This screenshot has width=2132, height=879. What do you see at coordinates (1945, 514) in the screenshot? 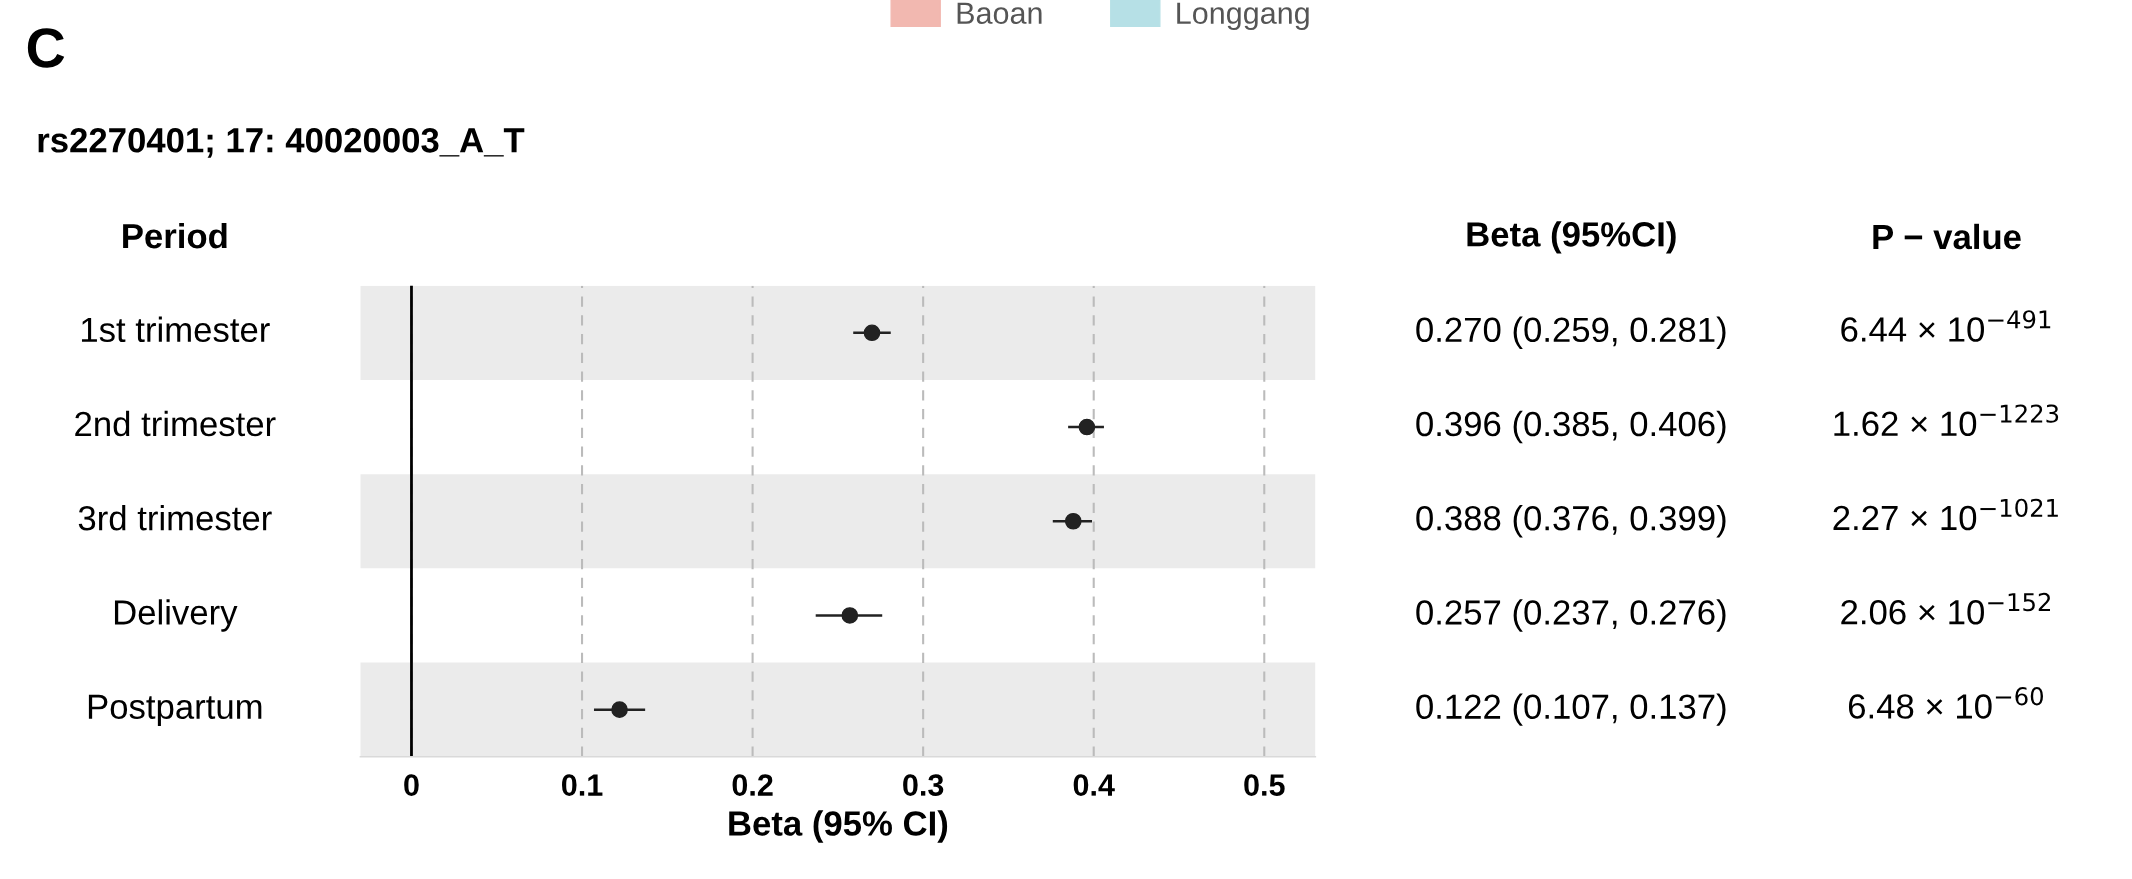
I see `text: 2.27 × 10$^{−1021}$` at bounding box center [1945, 514].